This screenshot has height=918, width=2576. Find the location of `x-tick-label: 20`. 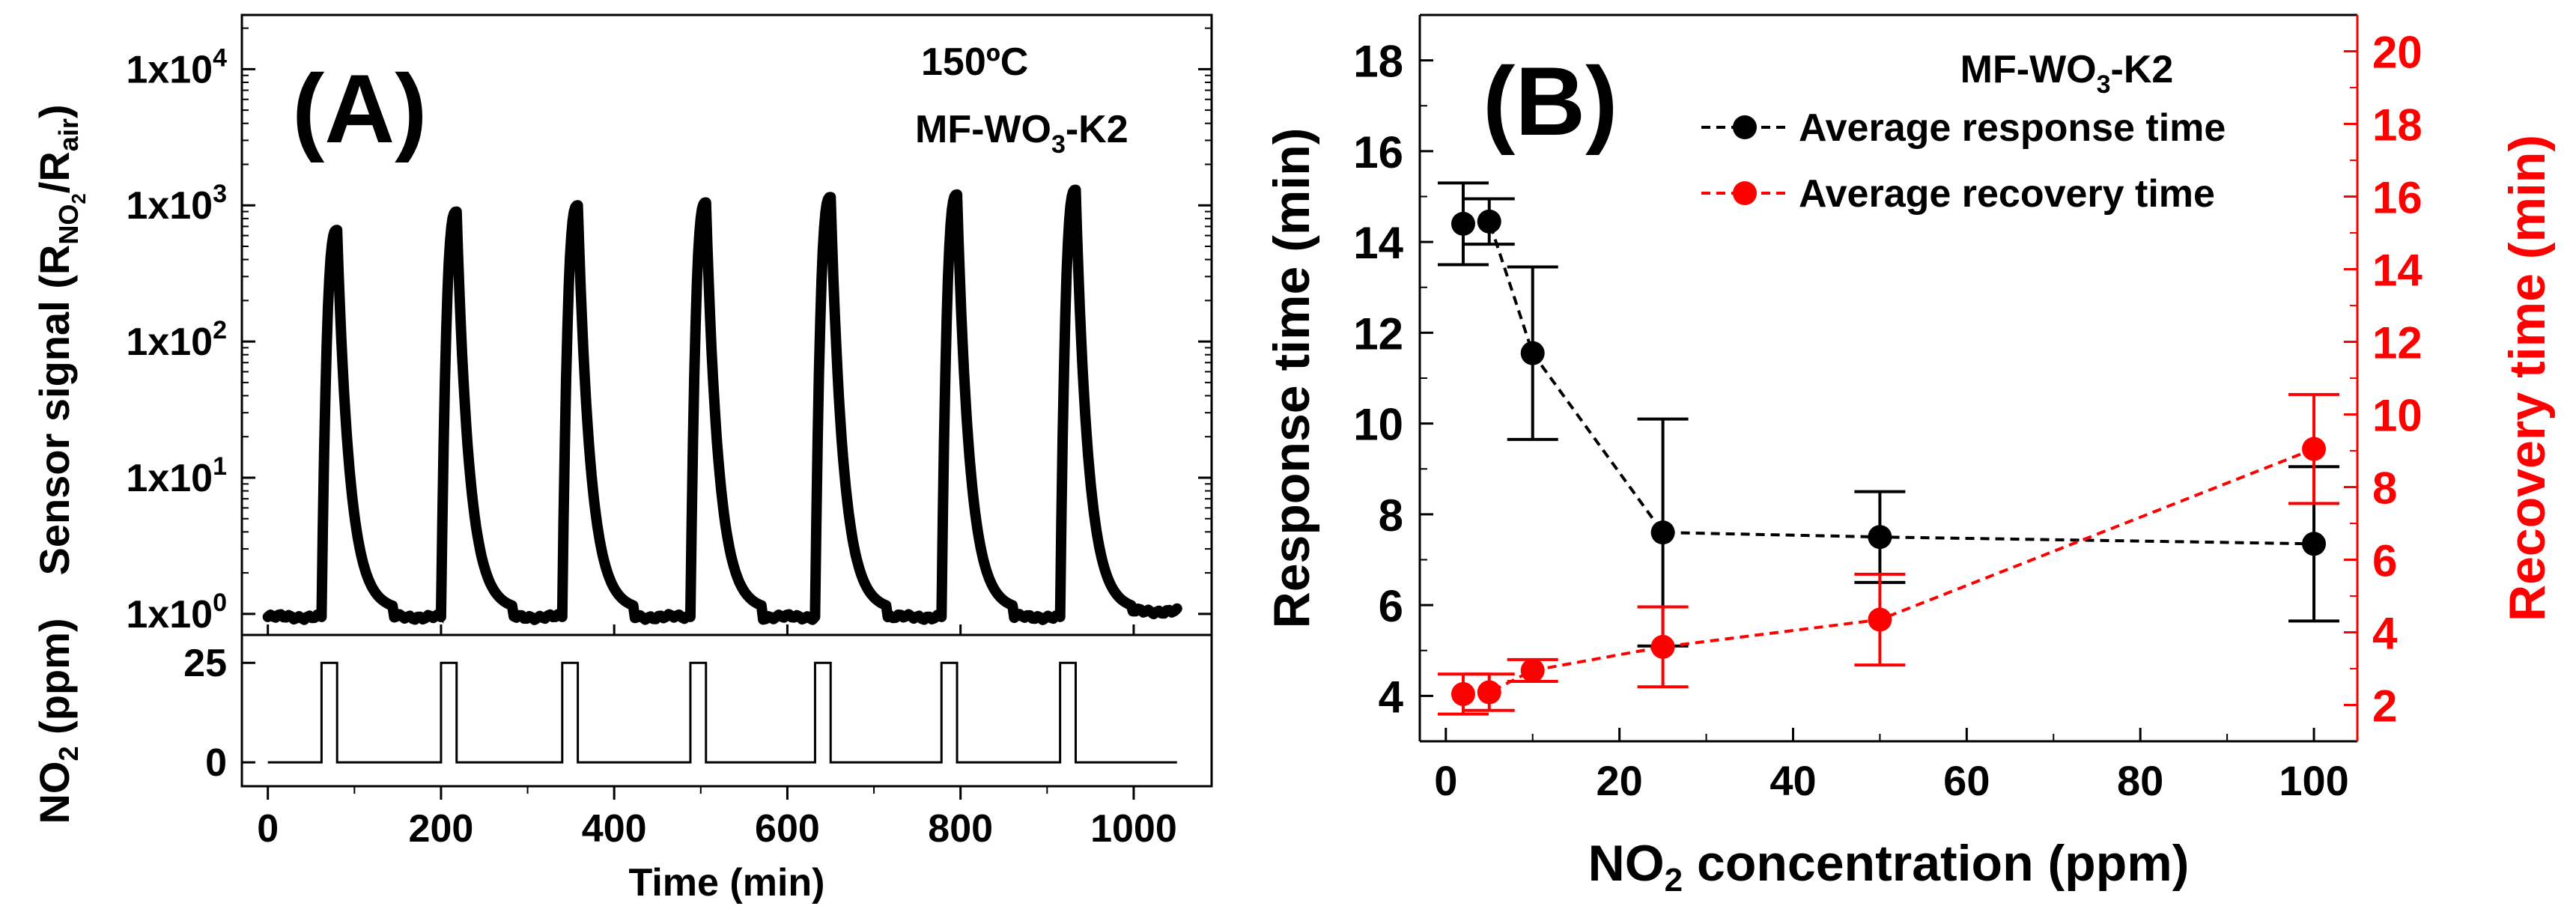

x-tick-label: 20 is located at coordinates (1619, 780).